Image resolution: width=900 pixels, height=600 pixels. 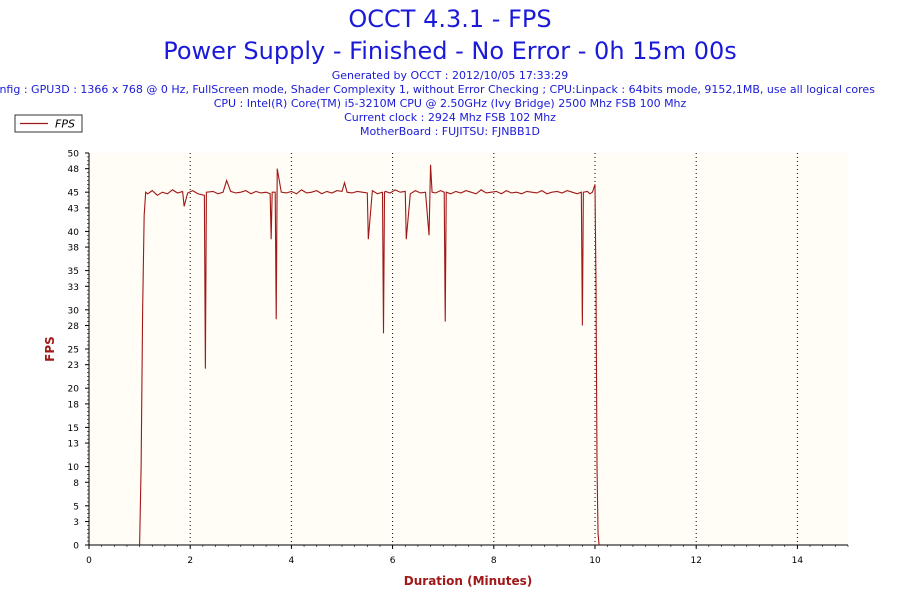 What do you see at coordinates (450, 19) in the screenshot?
I see `chart-title: OCCT 4.3.1 - FPS` at bounding box center [450, 19].